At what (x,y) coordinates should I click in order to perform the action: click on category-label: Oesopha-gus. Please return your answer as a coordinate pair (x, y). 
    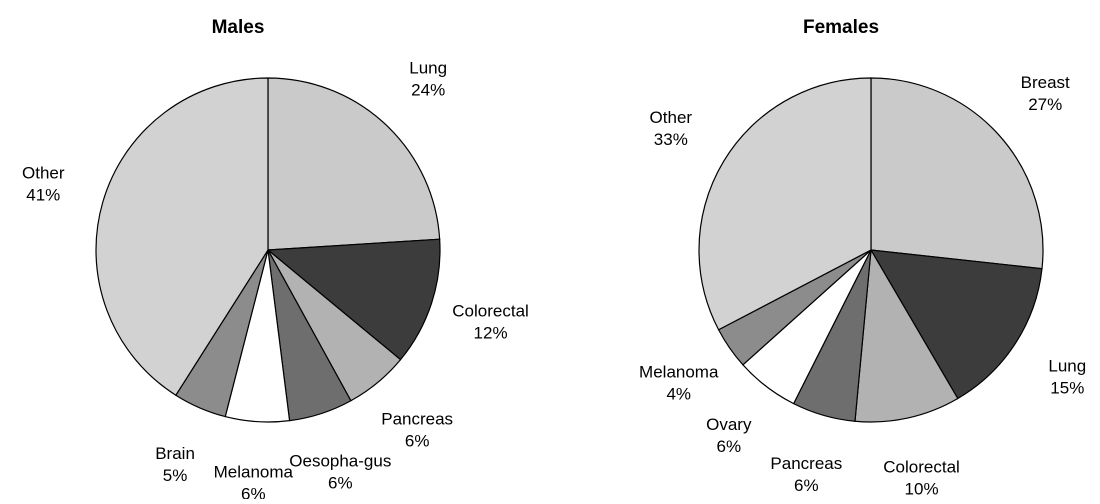
    Looking at the image, I should click on (340, 461).